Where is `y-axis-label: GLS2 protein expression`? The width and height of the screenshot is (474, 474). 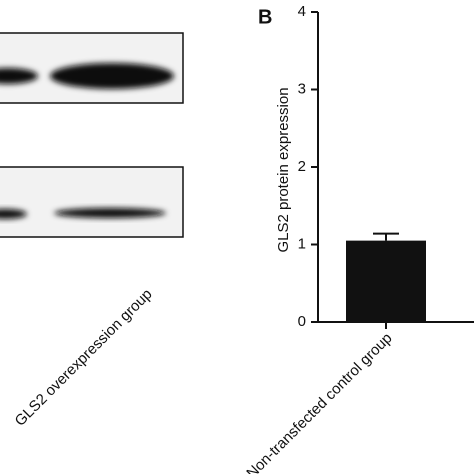 y-axis-label: GLS2 protein expression is located at coordinates (283, 169).